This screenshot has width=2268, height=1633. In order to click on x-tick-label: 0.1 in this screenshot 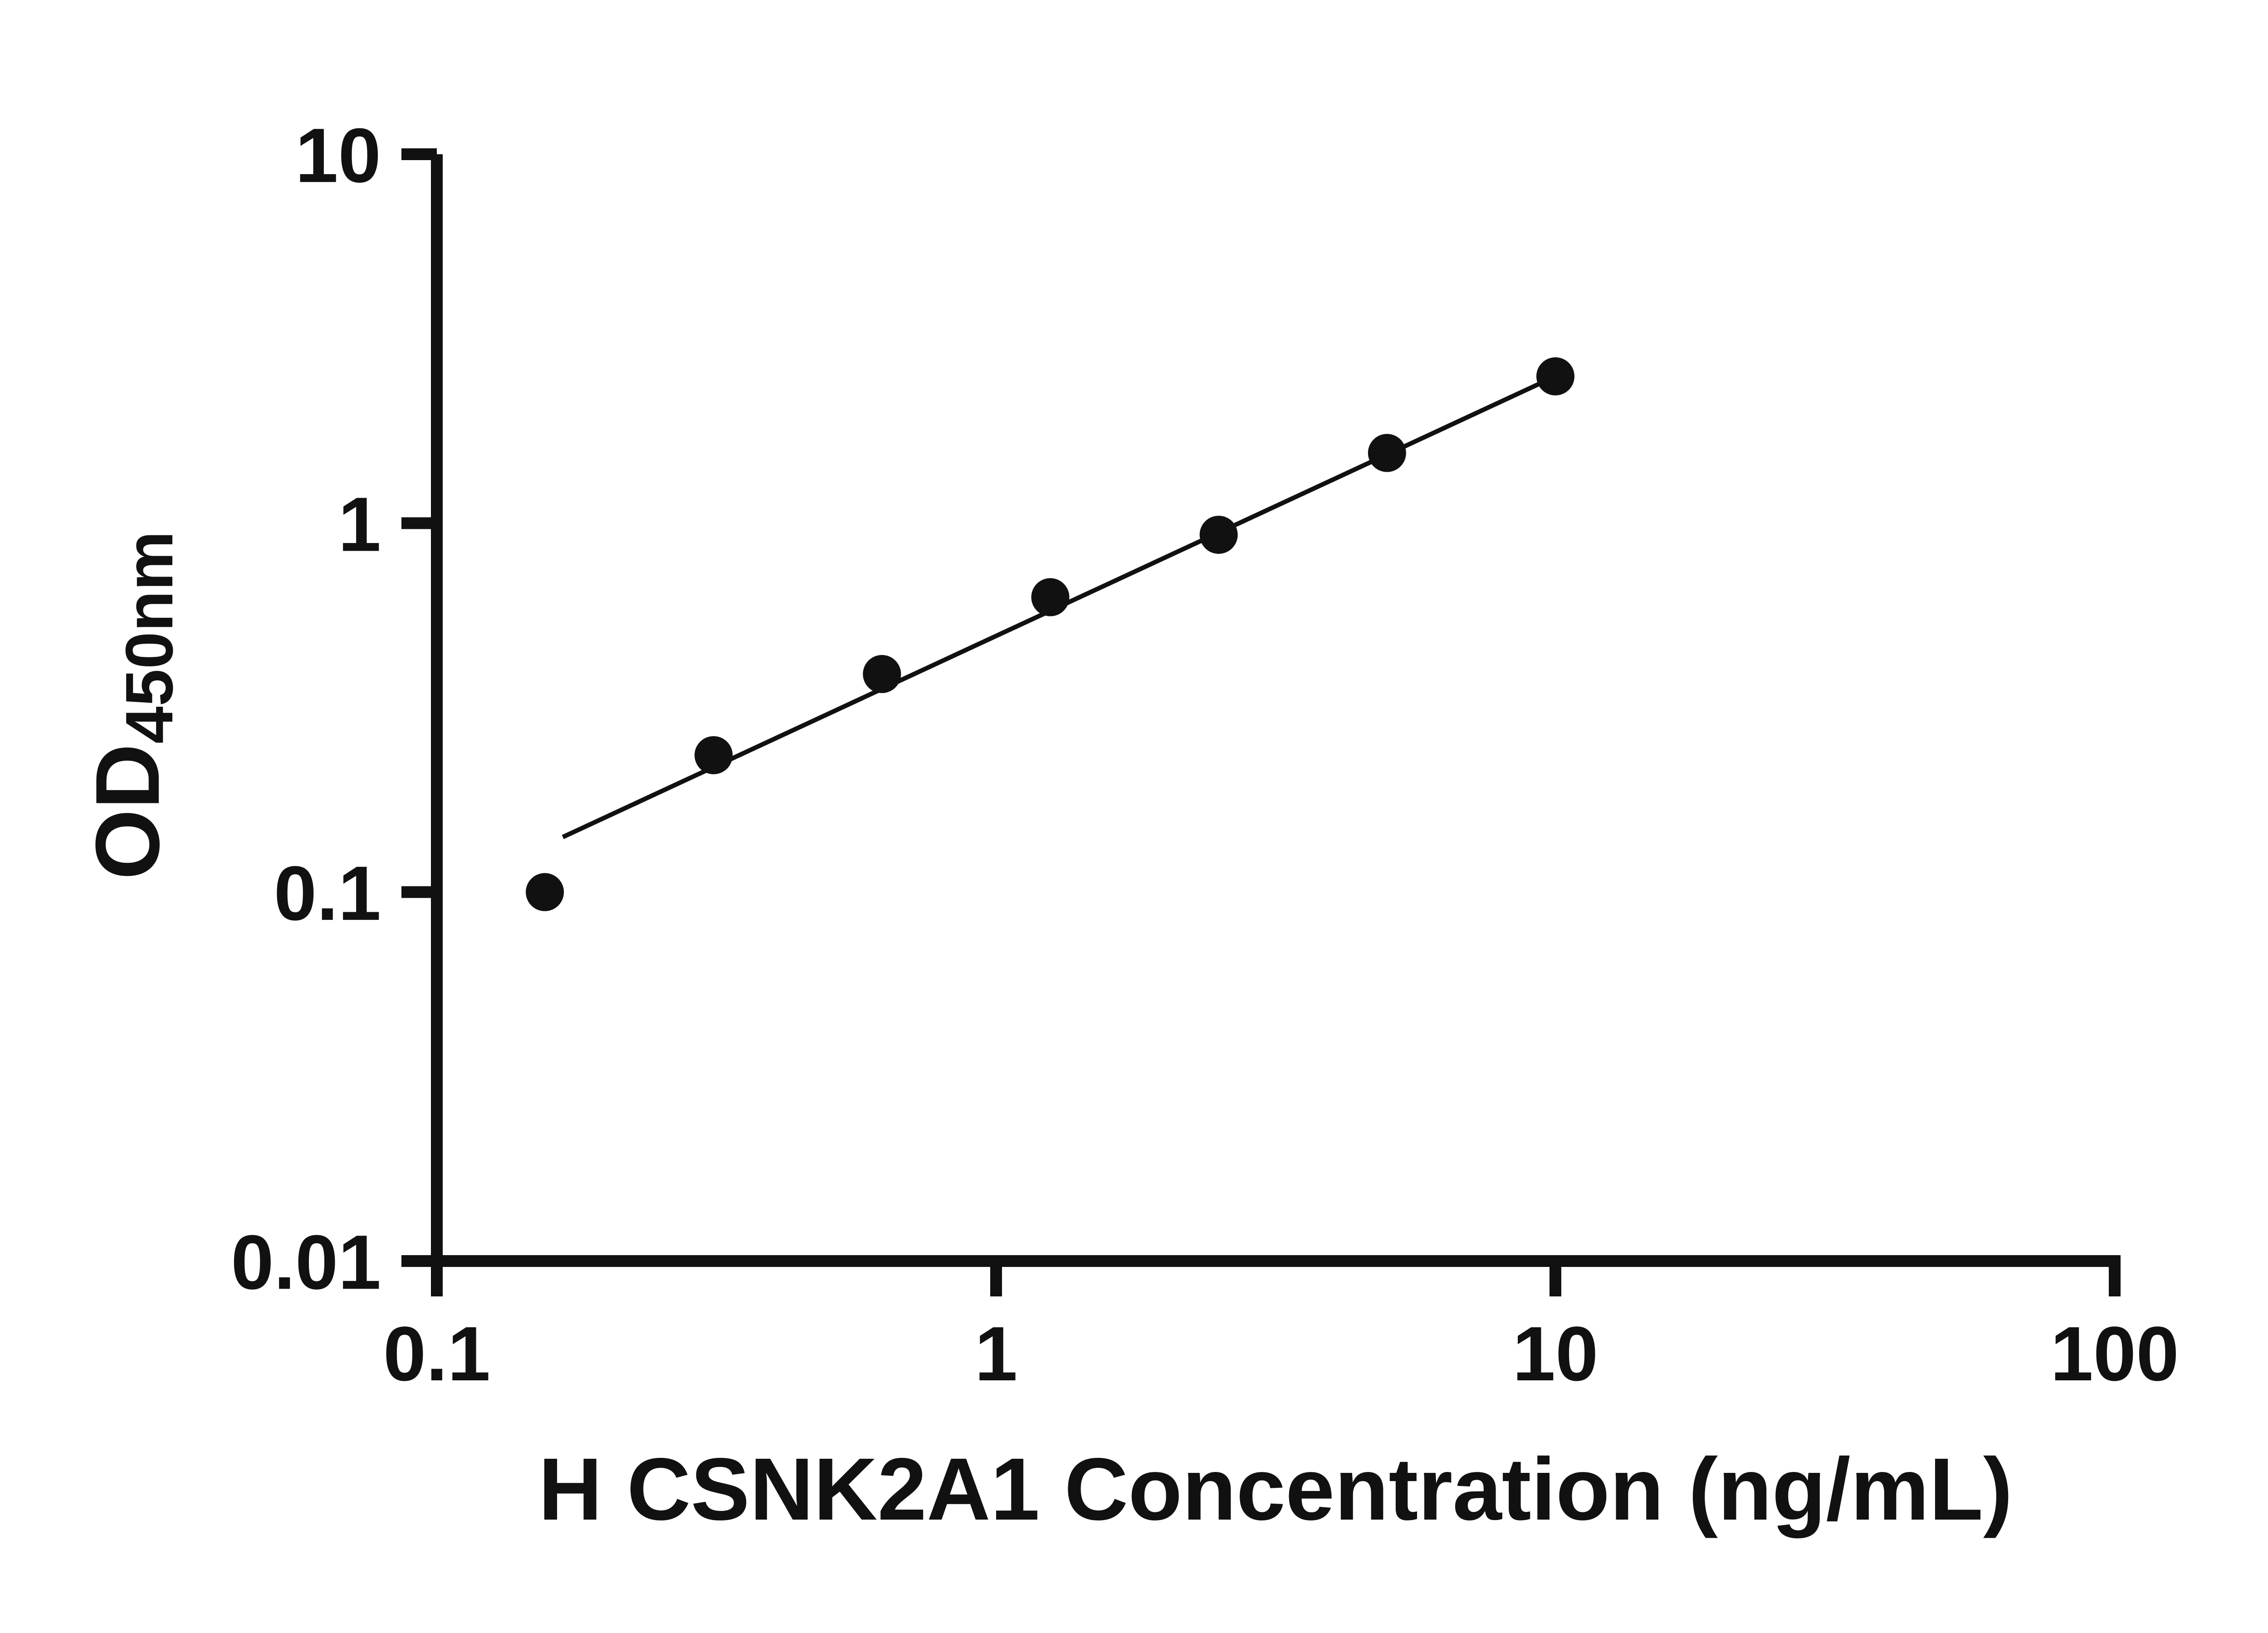, I will do `click(436, 1354)`.